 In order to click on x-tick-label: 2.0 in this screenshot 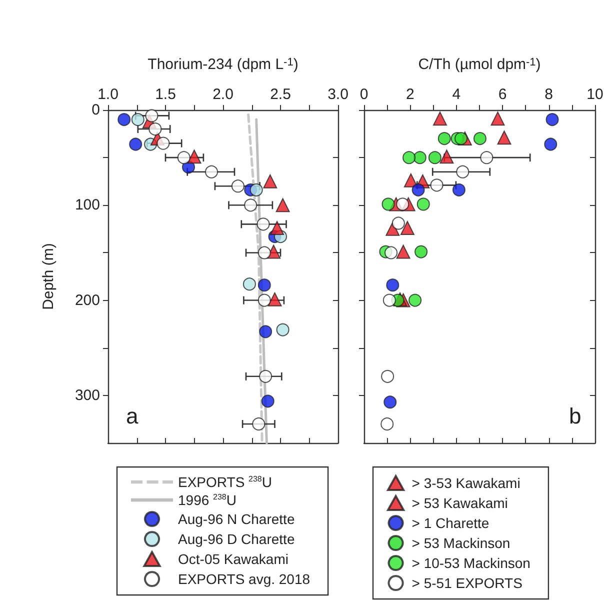, I will do `click(223, 94)`.